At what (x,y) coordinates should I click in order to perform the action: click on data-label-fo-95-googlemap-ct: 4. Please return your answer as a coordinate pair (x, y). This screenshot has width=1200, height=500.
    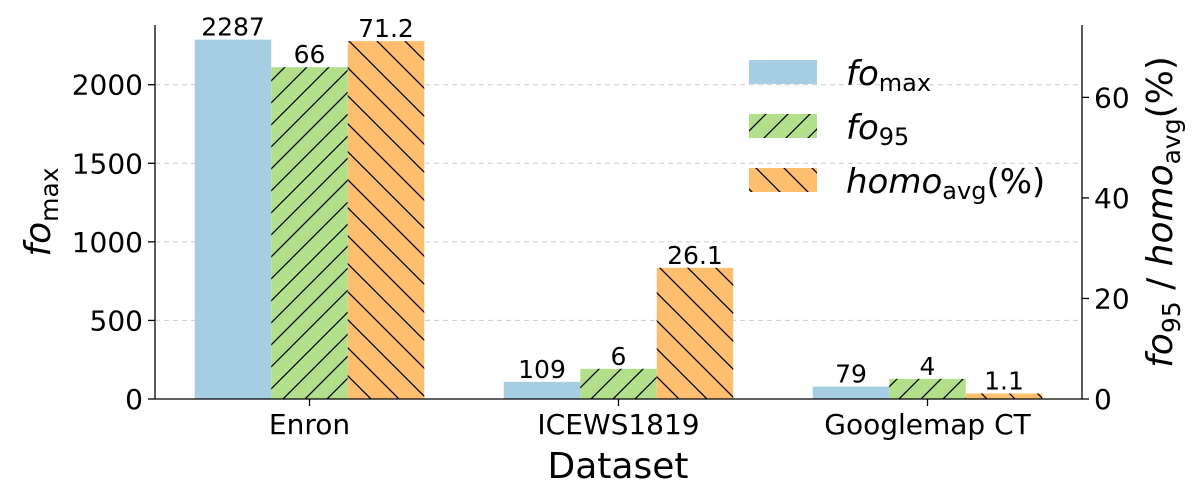
    Looking at the image, I should click on (928, 366).